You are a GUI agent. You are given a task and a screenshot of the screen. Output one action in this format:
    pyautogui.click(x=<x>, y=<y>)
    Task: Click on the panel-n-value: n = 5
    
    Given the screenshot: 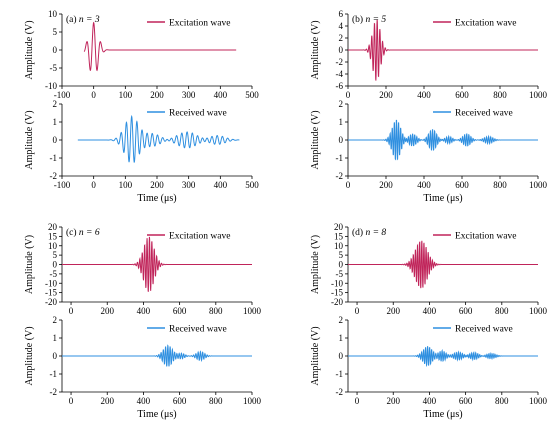 What is the action you would take?
    pyautogui.click(x=375, y=20)
    